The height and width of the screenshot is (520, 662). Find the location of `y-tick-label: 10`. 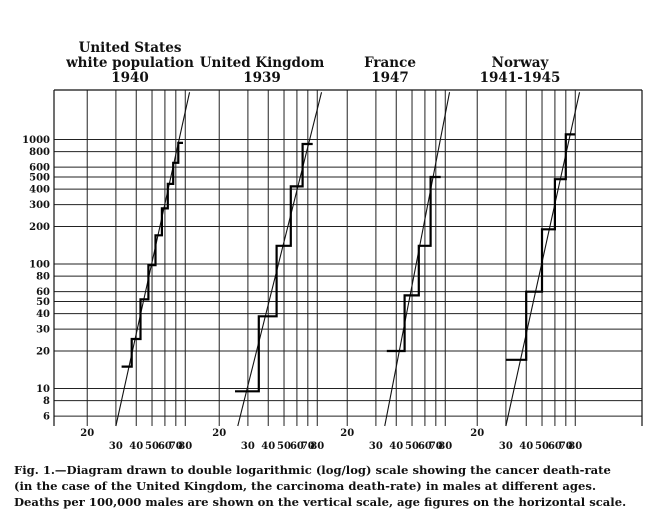

y-tick-label: 10 is located at coordinates (43, 389).